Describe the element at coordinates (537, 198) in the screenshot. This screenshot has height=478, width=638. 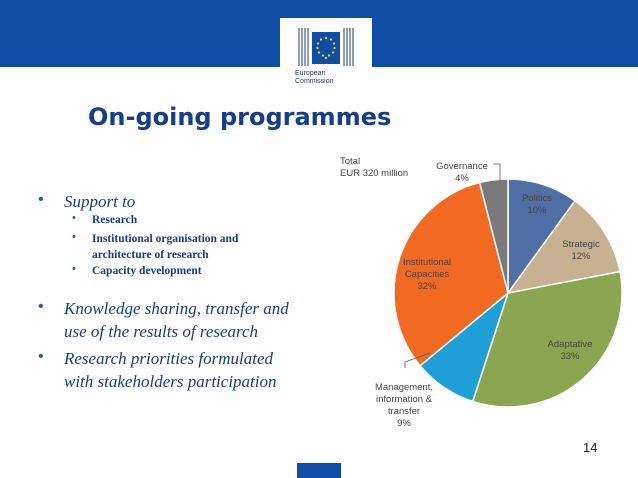
I see `pie-slice-label: Politics` at that location.